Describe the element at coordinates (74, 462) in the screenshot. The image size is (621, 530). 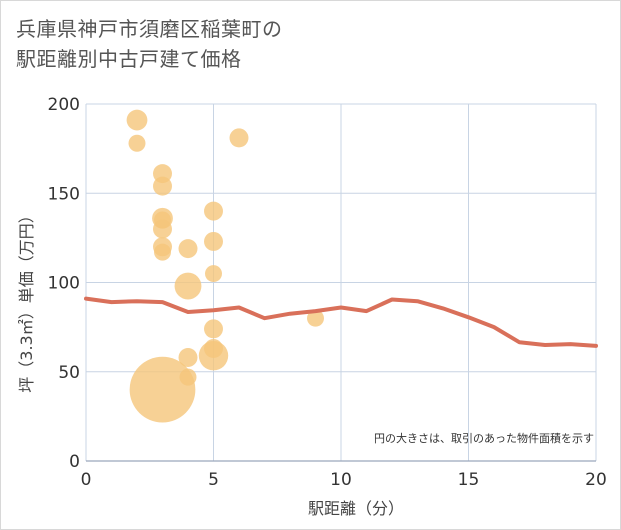
I see `y-tick-label: 0` at that location.